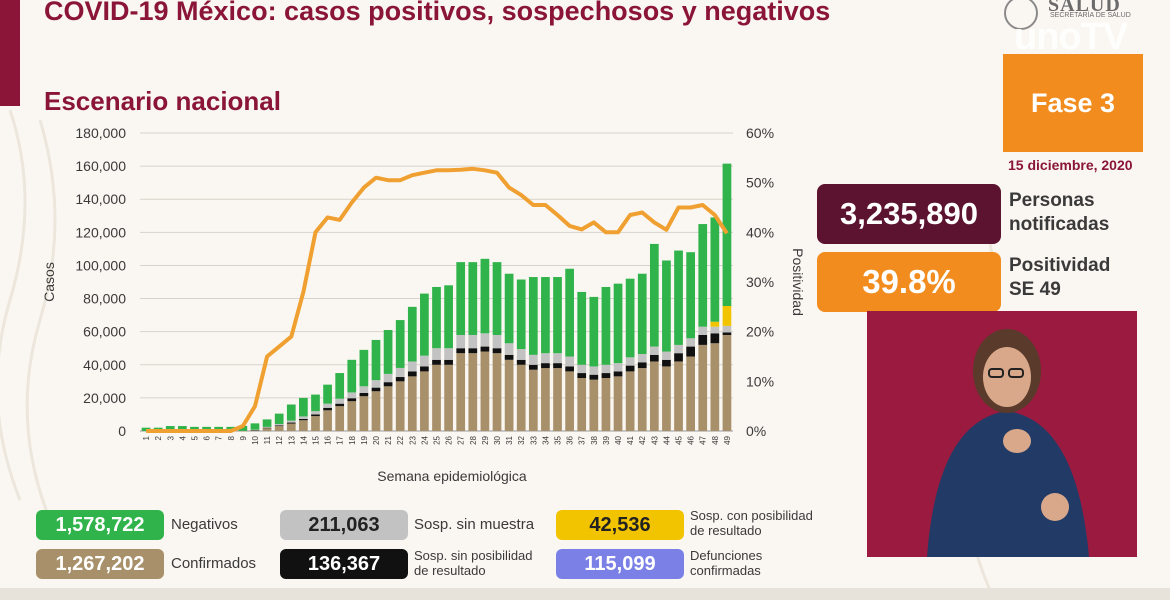 Image resolution: width=1170 pixels, height=600 pixels. Describe the element at coordinates (1059, 213) in the screenshot. I see `notified-label: Personas notificadas` at that location.